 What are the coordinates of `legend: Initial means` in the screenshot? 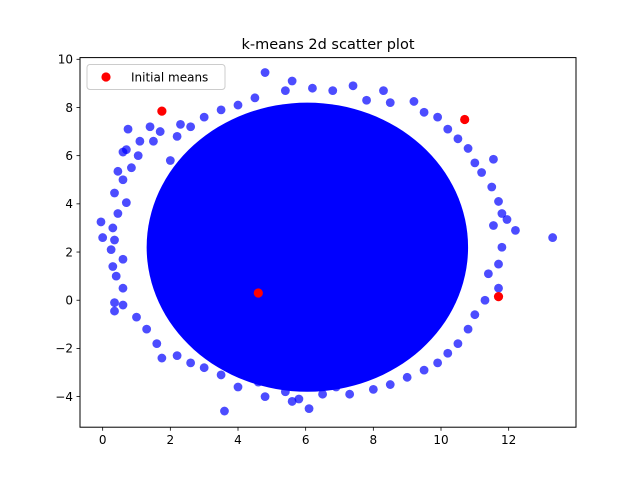 It's located at (156, 77).